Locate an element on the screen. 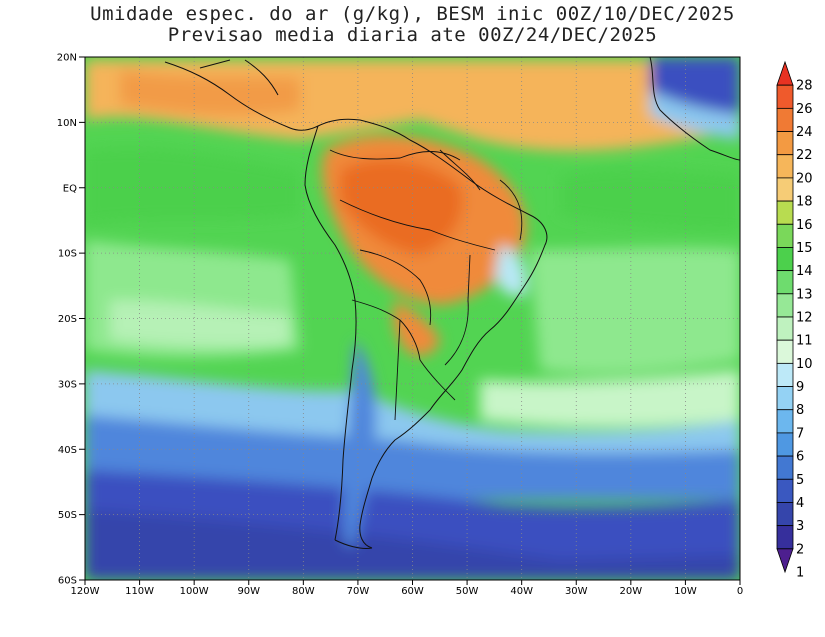  colorbar-label: 1 is located at coordinates (800, 573).